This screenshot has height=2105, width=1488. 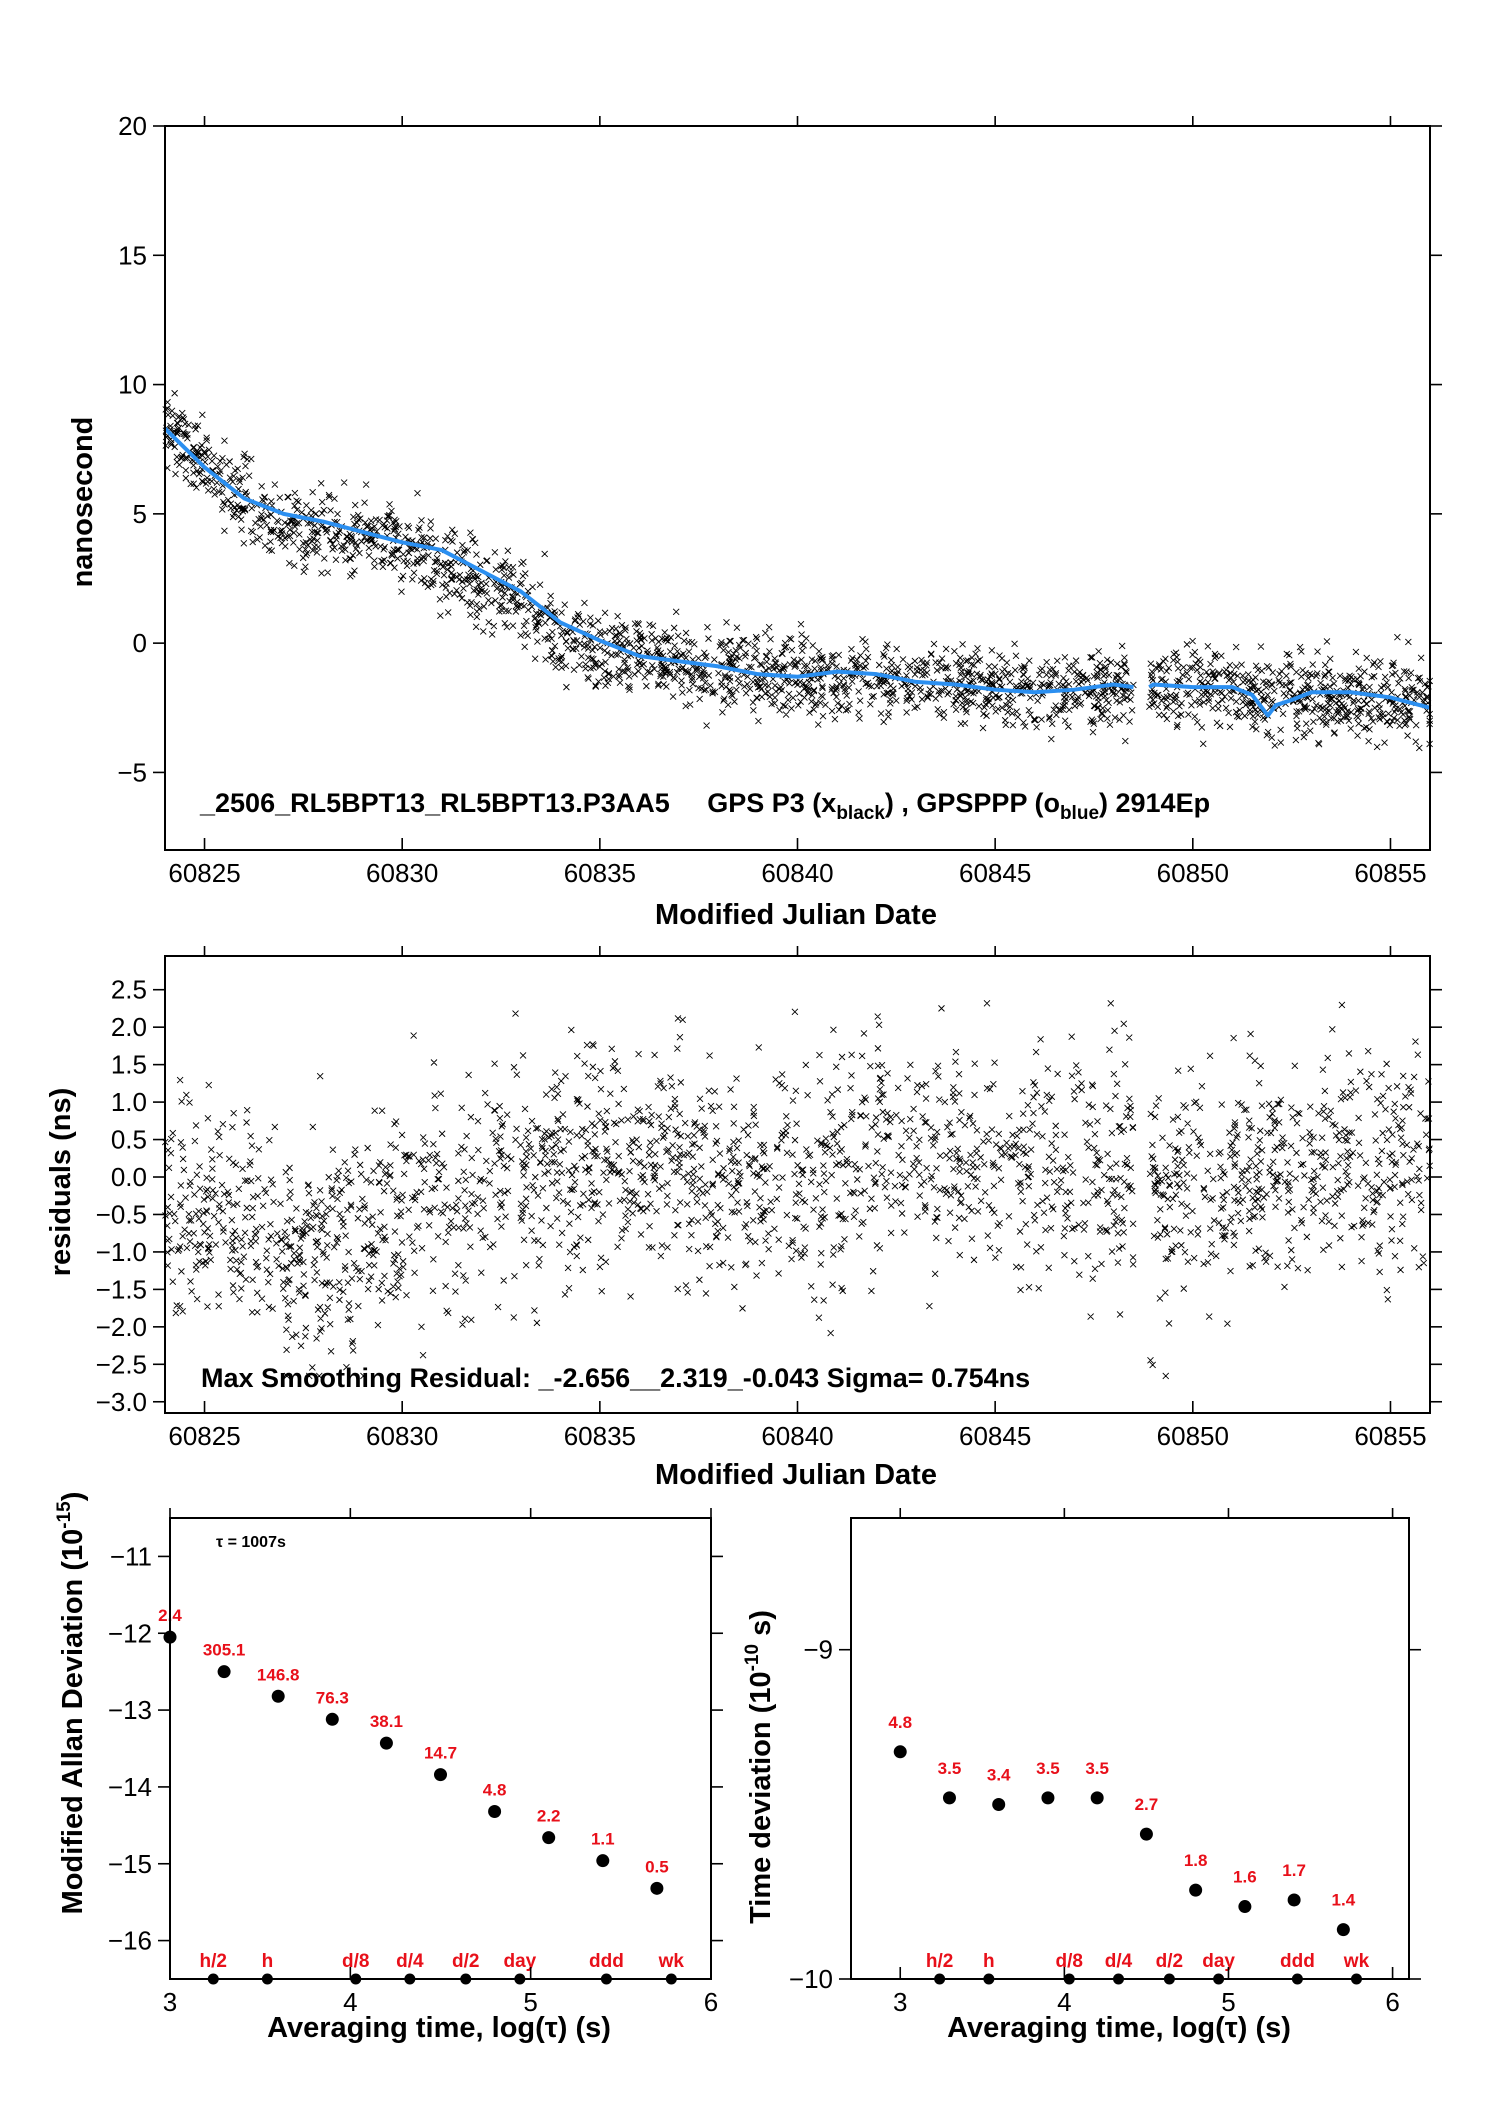 I want to click on p1-raw-points-x, so click(x=798, y=570).